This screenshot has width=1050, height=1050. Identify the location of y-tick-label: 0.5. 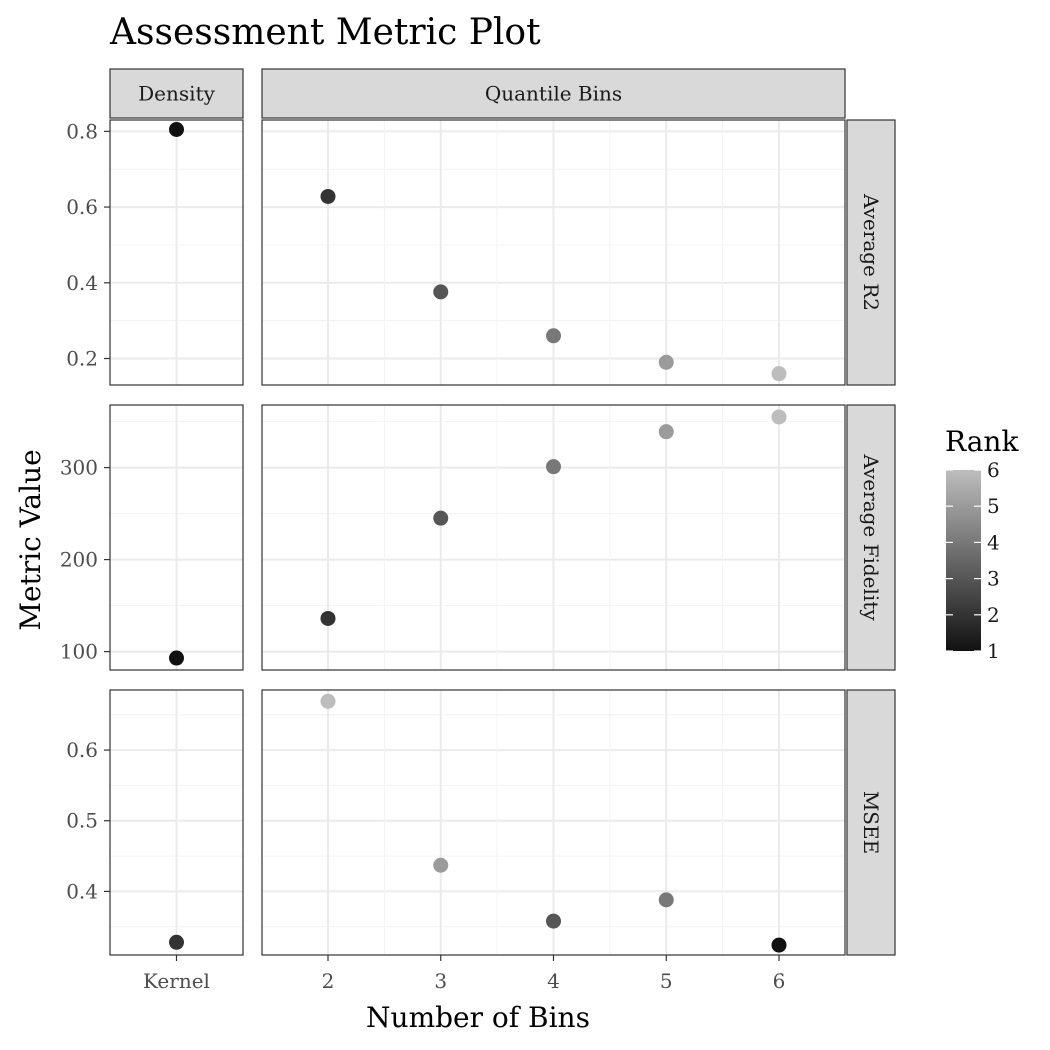
(82, 821).